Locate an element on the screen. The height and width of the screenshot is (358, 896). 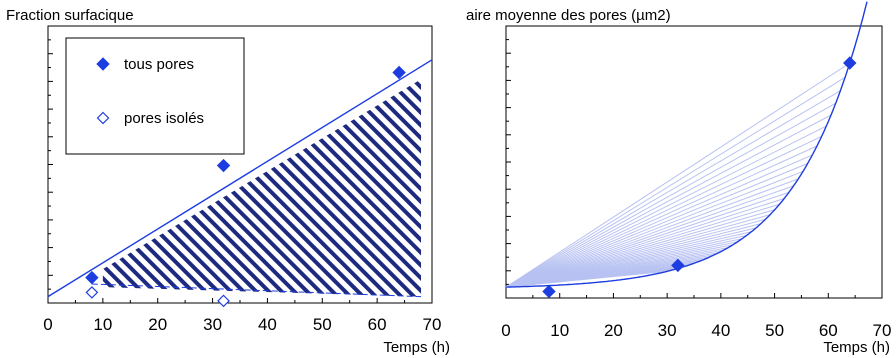
right-x-tick-label: 70 is located at coordinates (882, 330).